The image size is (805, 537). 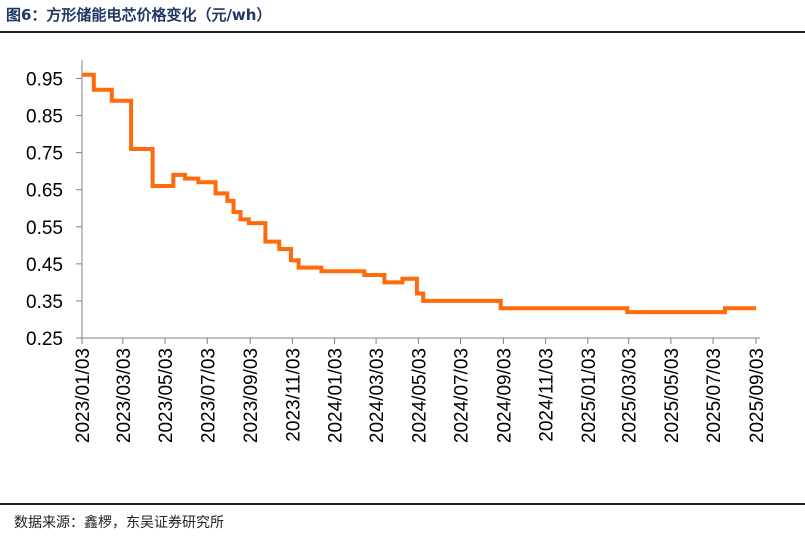 What do you see at coordinates (124, 395) in the screenshot?
I see `x-tick-label: 2023/03/03` at bounding box center [124, 395].